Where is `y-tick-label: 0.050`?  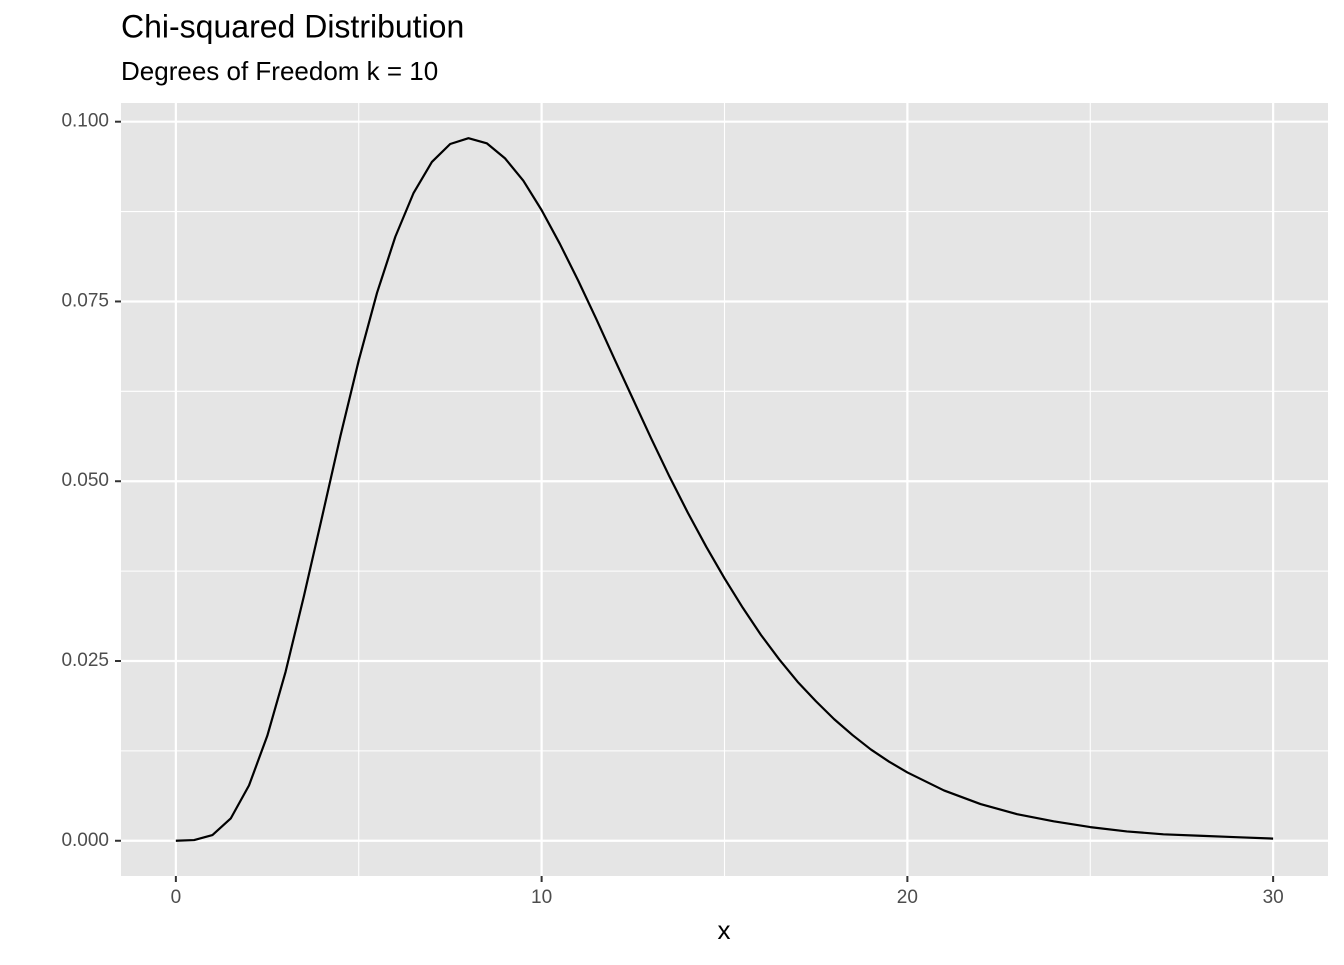 y-tick-label: 0.050 is located at coordinates (85, 480).